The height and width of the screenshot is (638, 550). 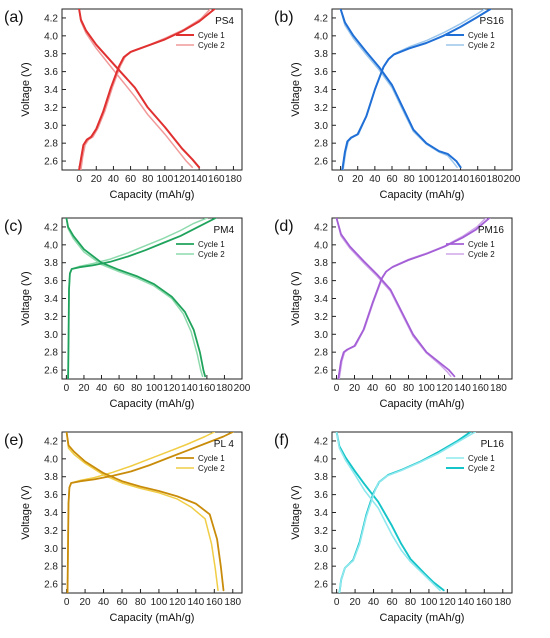 What do you see at coordinates (284, 17) in the screenshot?
I see `panel-letter: (b)` at bounding box center [284, 17].